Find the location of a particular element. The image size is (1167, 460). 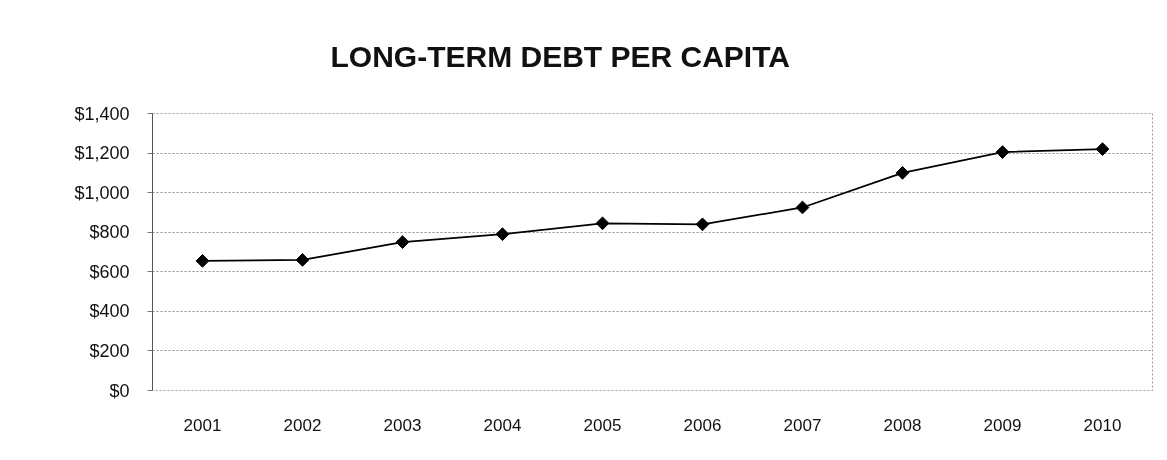

x-tick-label: 2001 is located at coordinates (202, 425).